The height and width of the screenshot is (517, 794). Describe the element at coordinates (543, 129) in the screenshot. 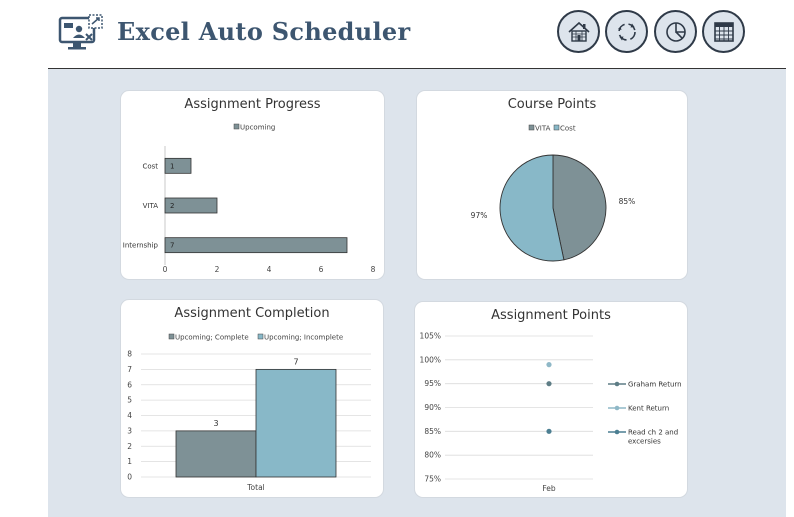

I see `legend-label: VITA` at that location.